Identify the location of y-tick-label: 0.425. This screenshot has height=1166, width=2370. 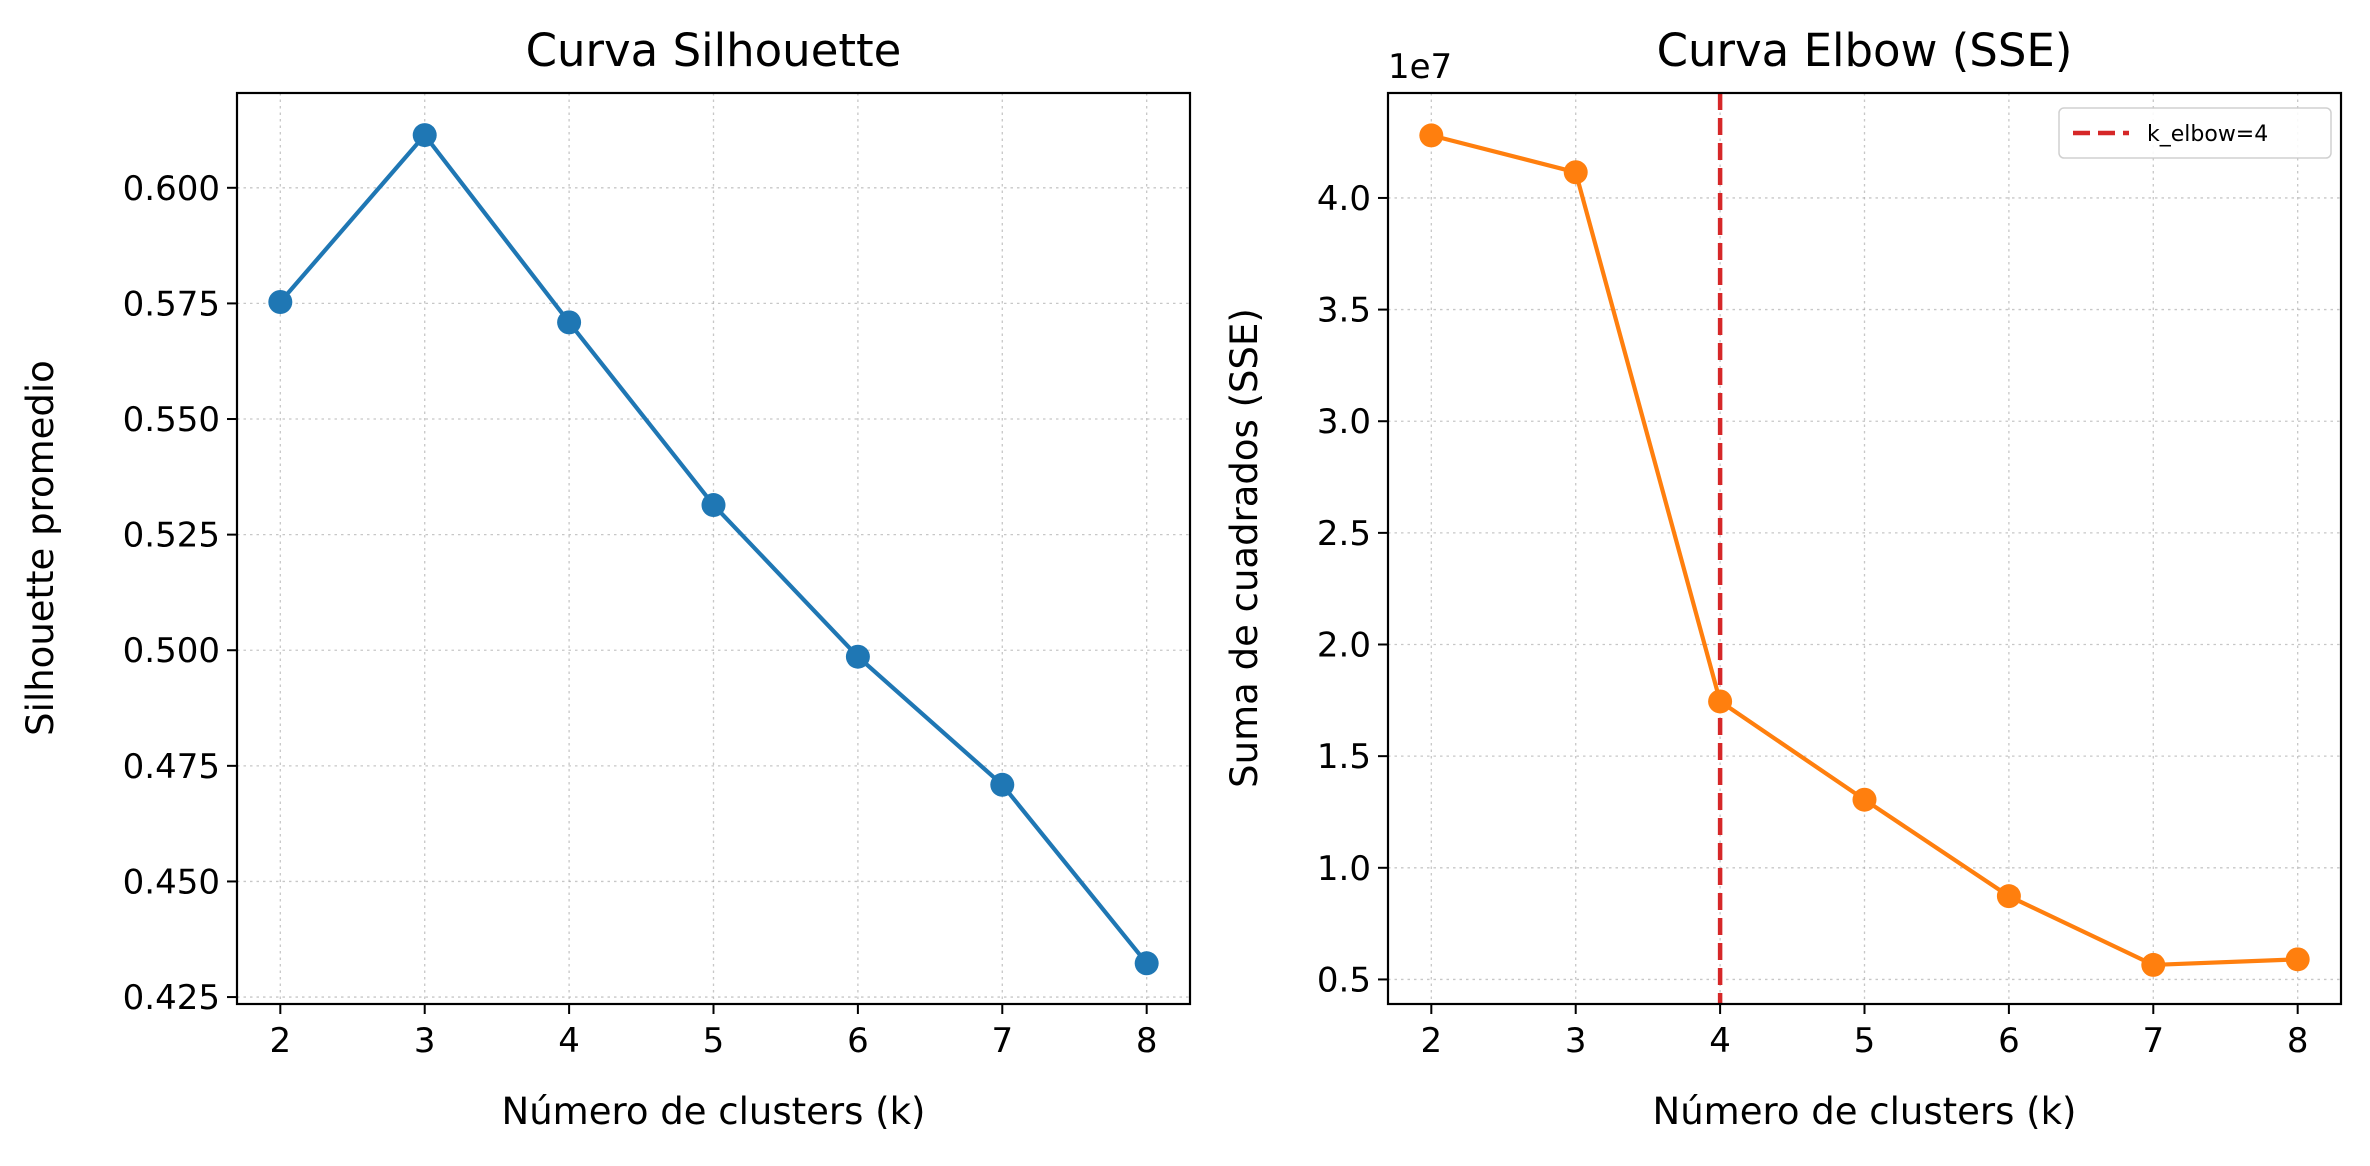
(171, 998).